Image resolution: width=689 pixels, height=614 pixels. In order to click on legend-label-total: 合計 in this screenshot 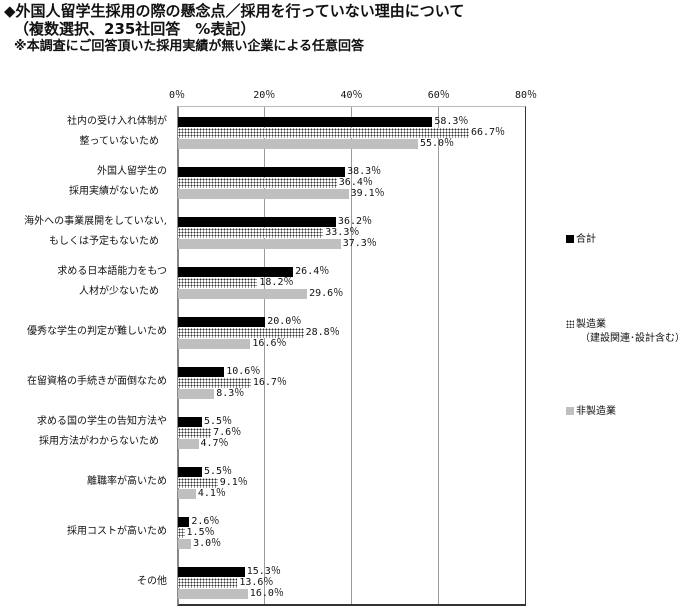, I will do `click(586, 239)`.